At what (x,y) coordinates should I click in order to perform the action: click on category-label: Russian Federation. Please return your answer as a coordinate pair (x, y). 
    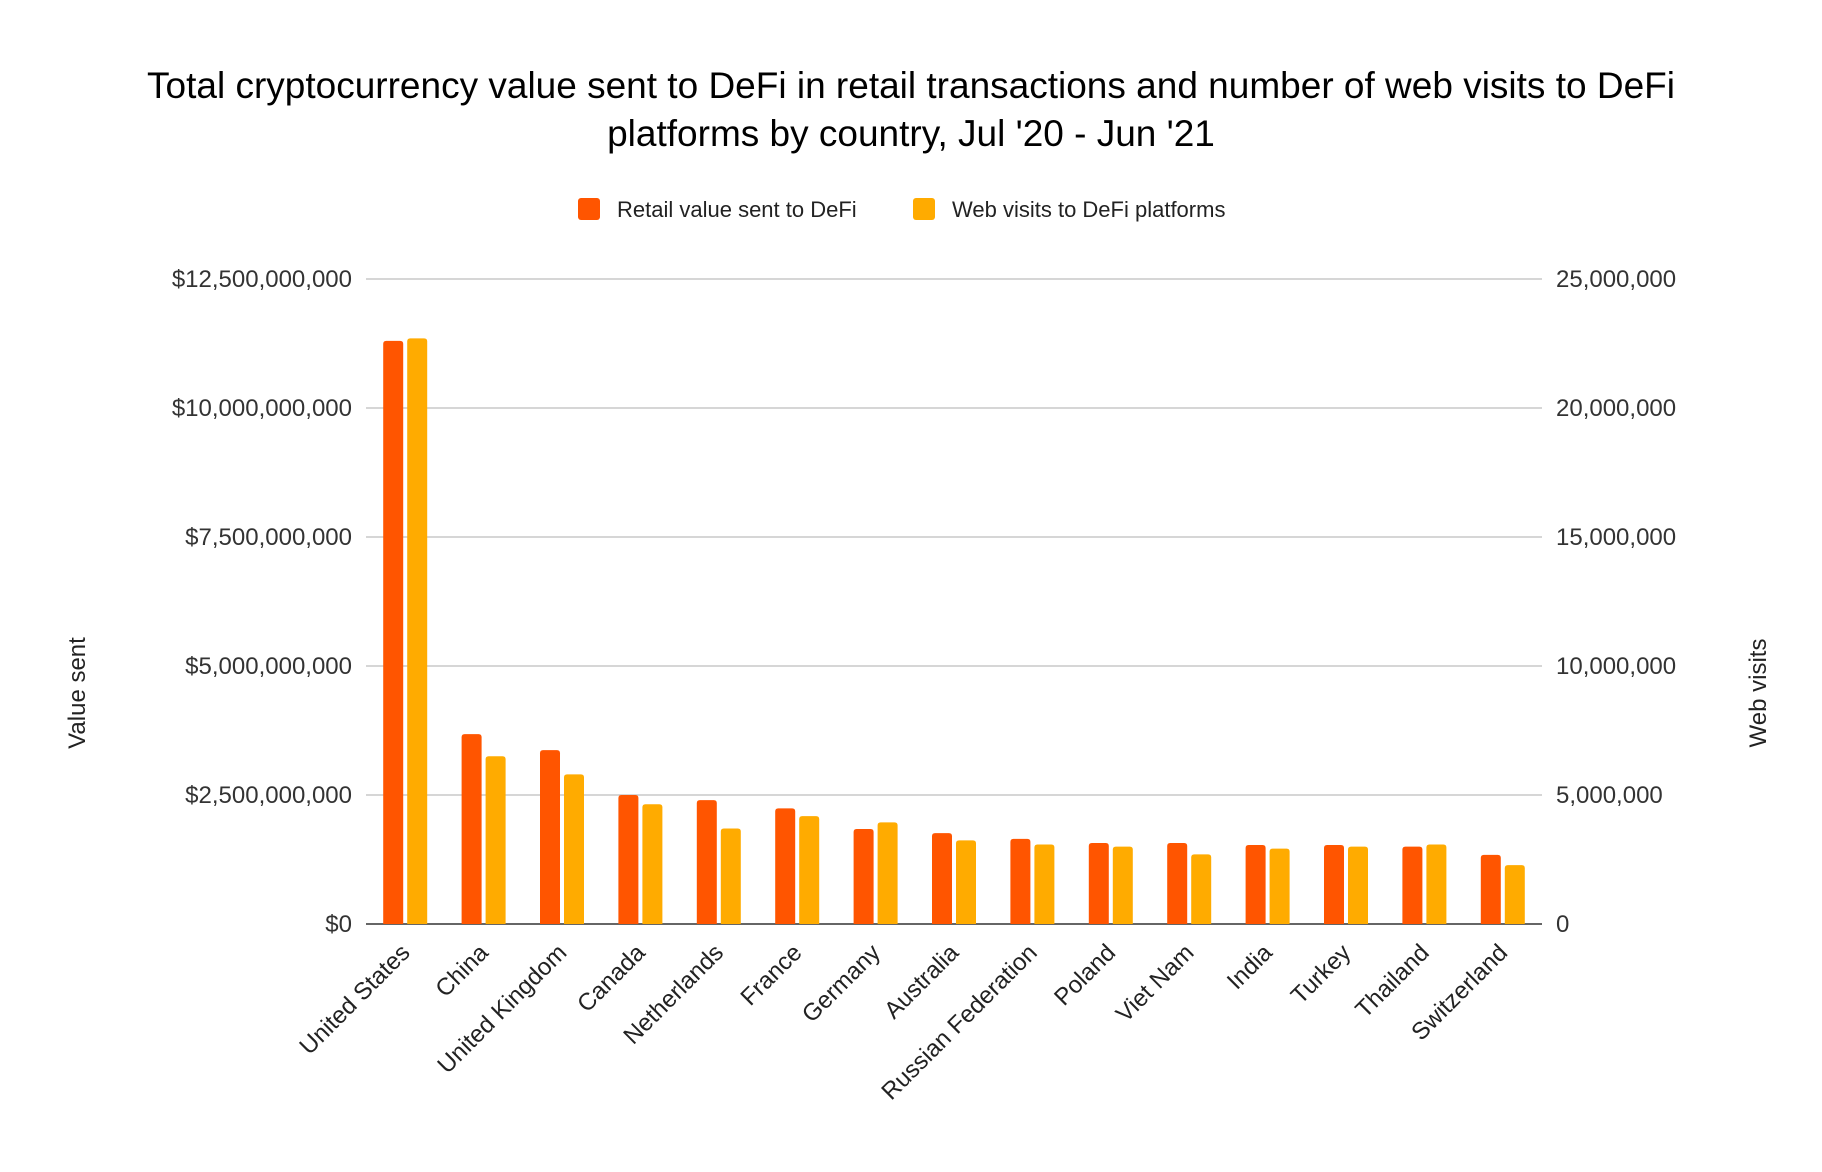
    Looking at the image, I should click on (959, 1022).